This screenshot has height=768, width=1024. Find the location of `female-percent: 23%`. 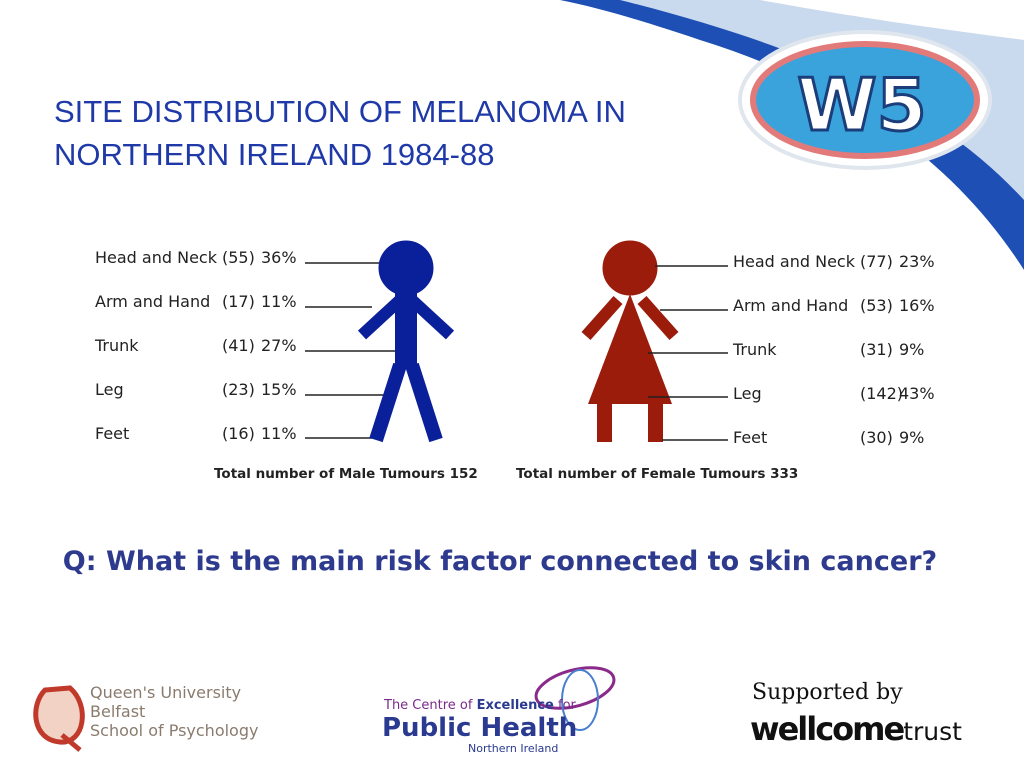

female-percent: 23% is located at coordinates (917, 261).